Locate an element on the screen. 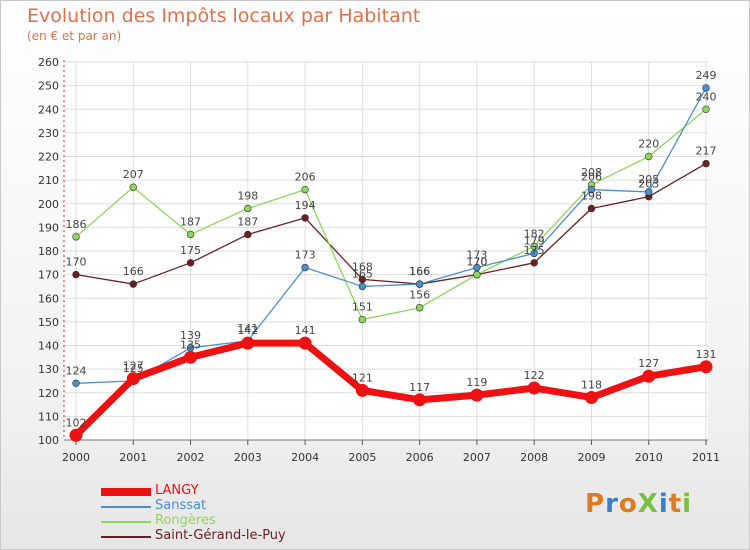 The image size is (750, 550). data-label-rong-res: 207 is located at coordinates (133, 174).